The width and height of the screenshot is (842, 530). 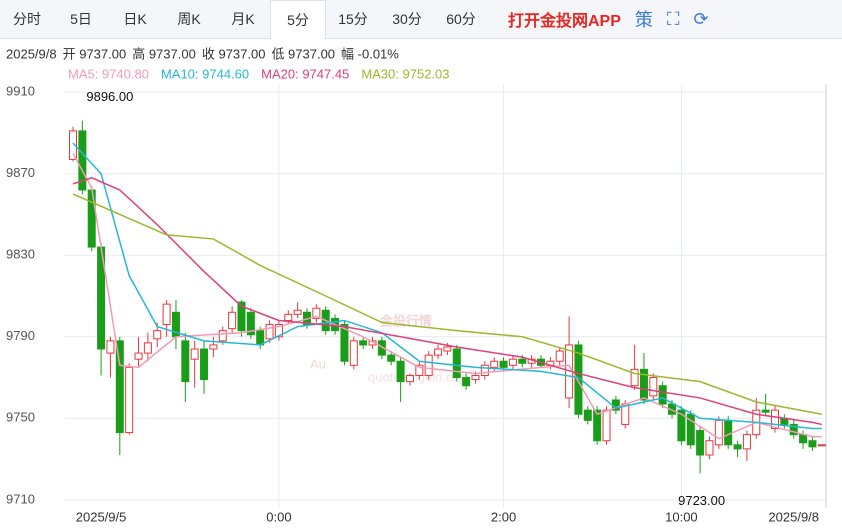 What do you see at coordinates (305, 73) in the screenshot?
I see `legend-entry: MA20: 9747.45` at bounding box center [305, 73].